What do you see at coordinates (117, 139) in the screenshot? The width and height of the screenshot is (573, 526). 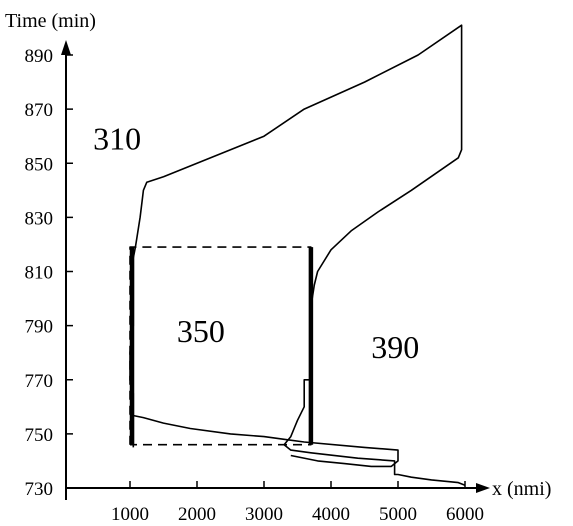 I see `region-label: 310` at bounding box center [117, 139].